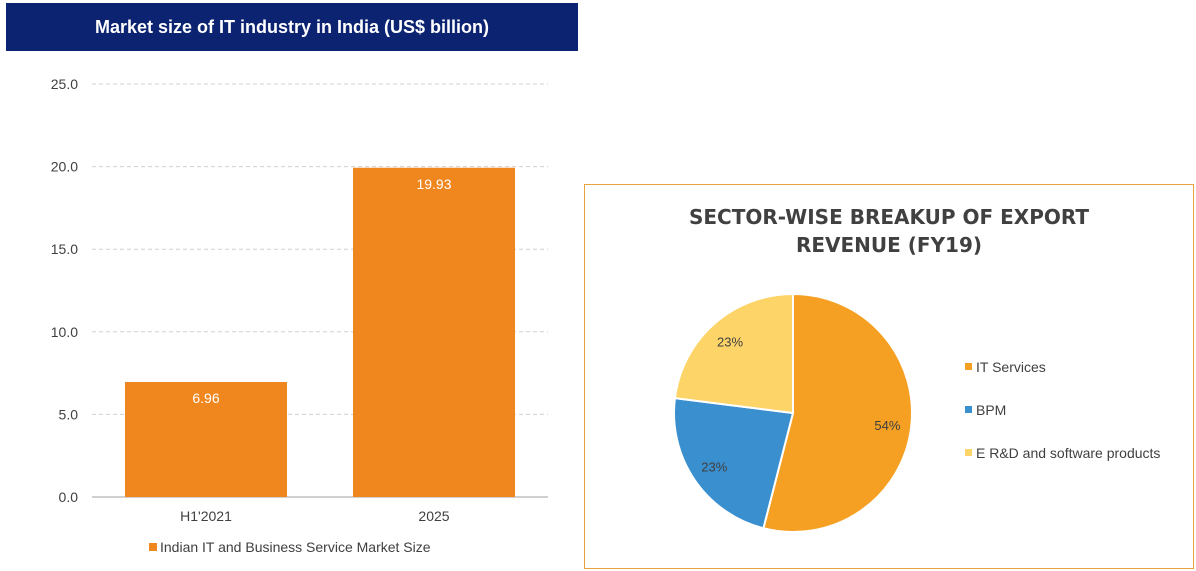 The height and width of the screenshot is (571, 1196). Describe the element at coordinates (991, 409) in the screenshot. I see `legend-label-bpm: BPM` at that location.